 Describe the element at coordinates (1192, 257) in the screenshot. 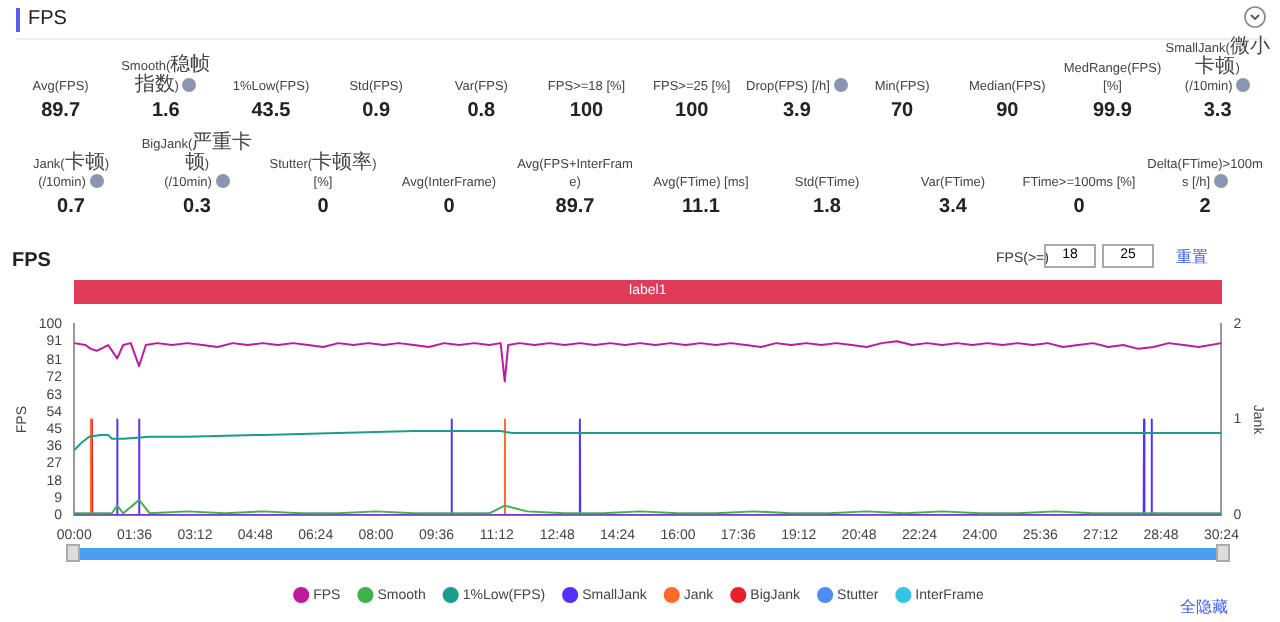

I see `text: 重置` at that location.